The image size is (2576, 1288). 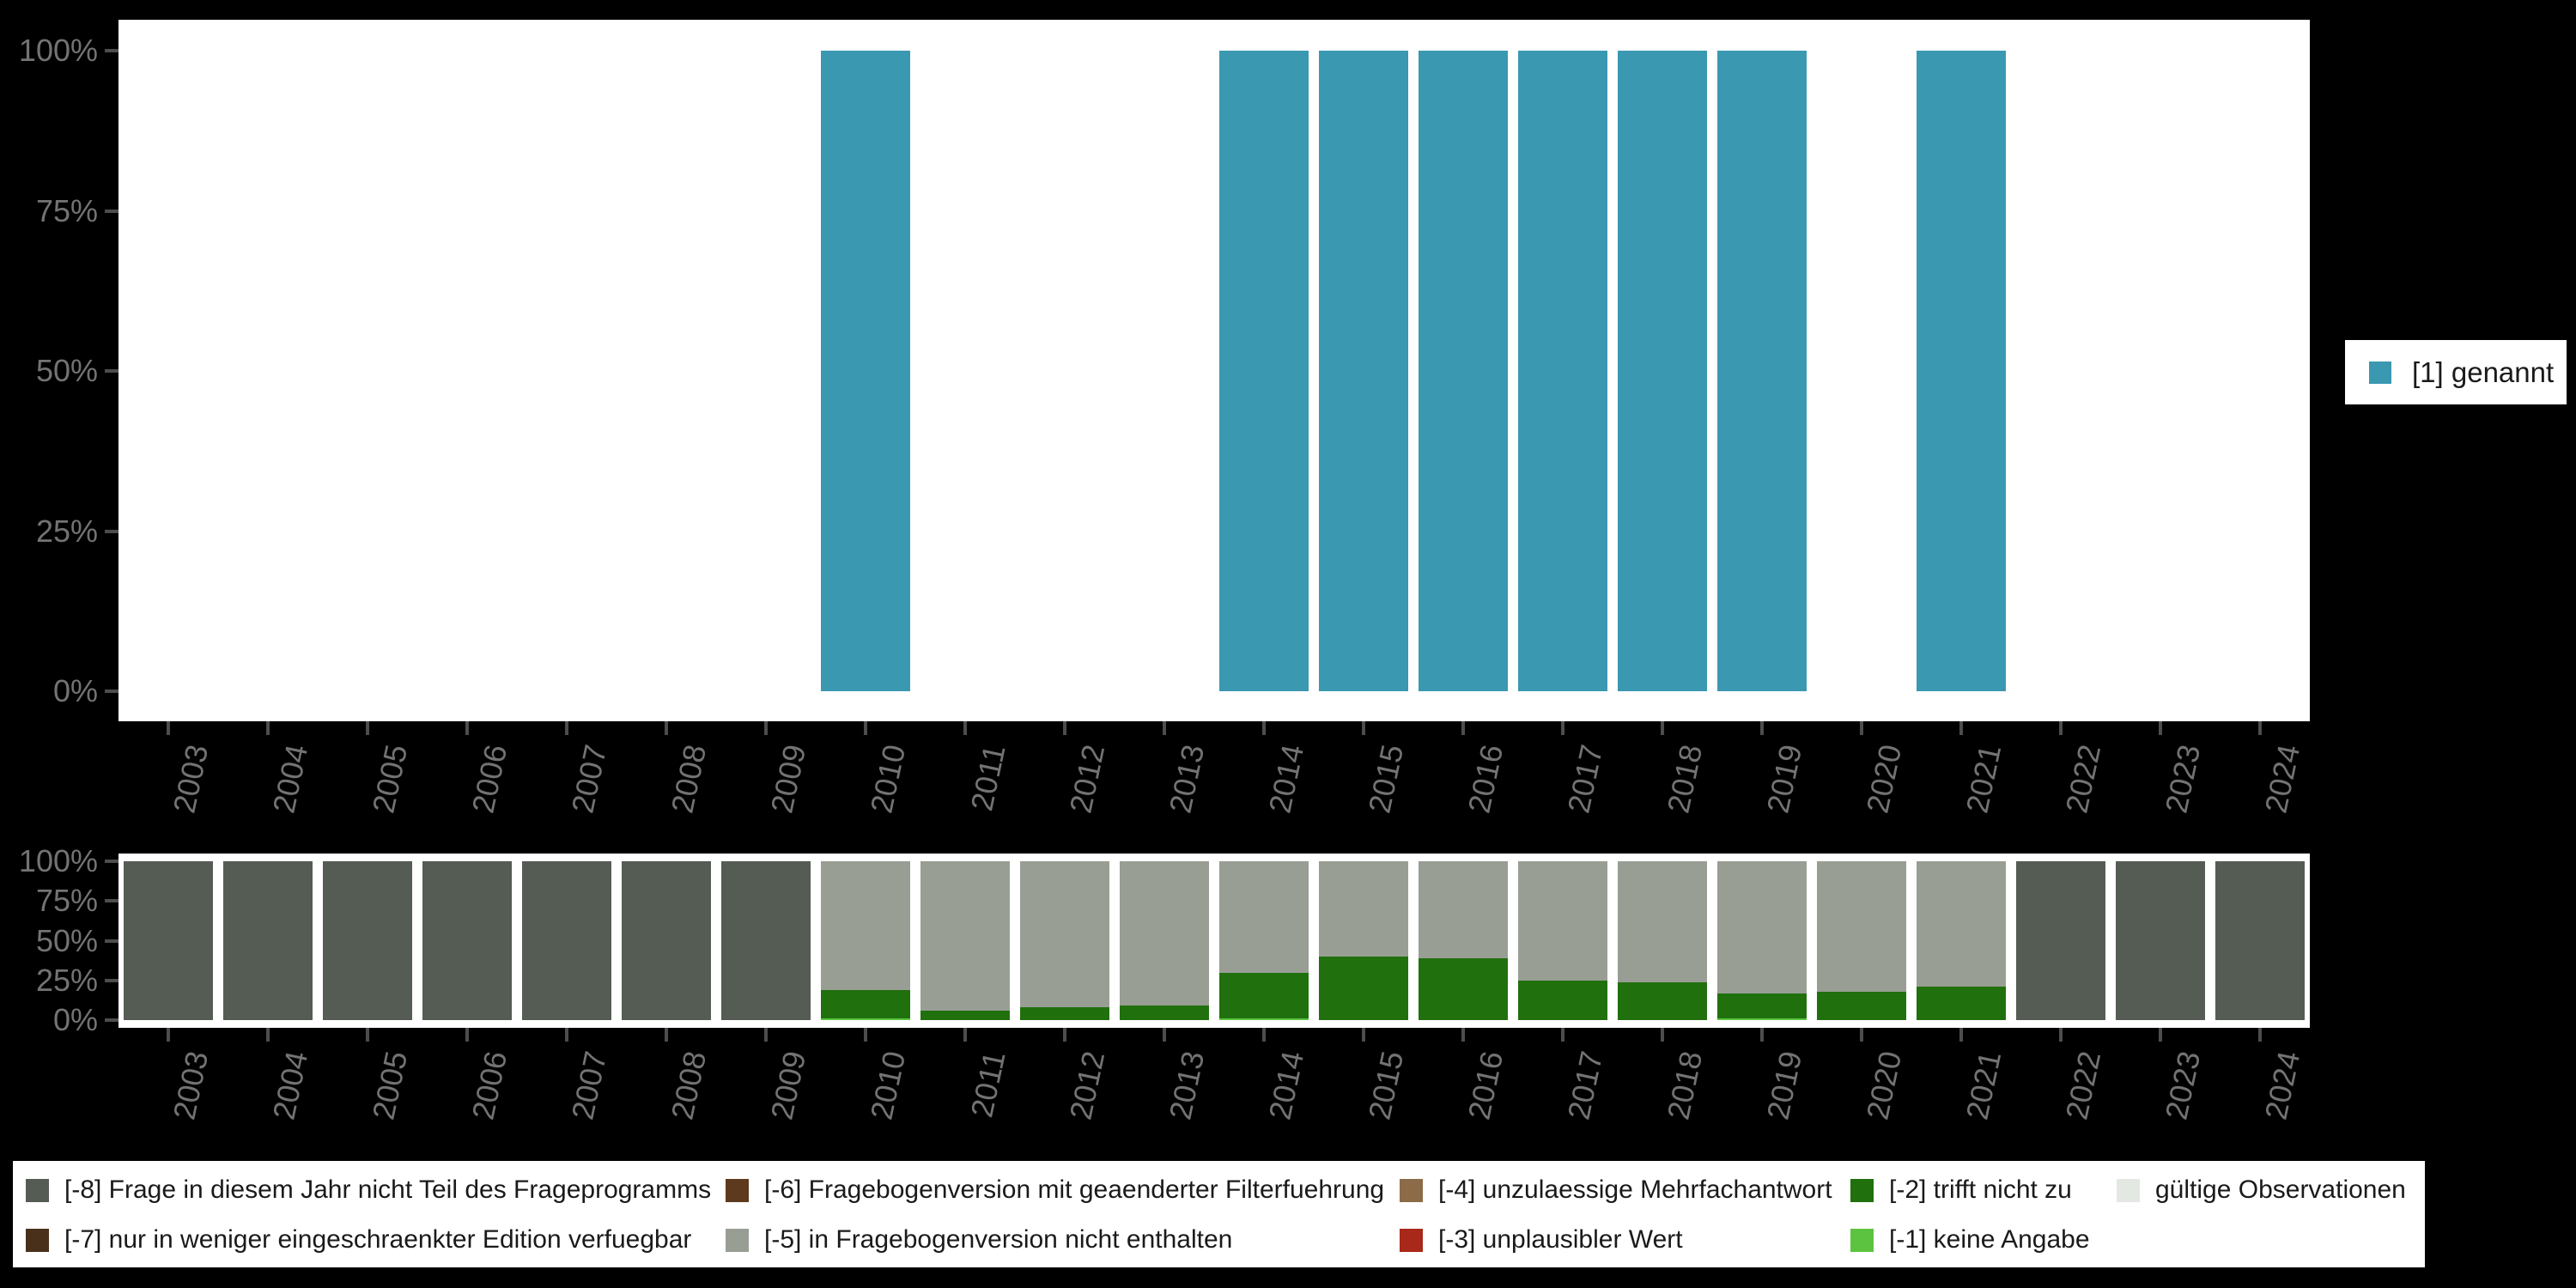 I want to click on top-bar-2010, so click(x=865, y=371).